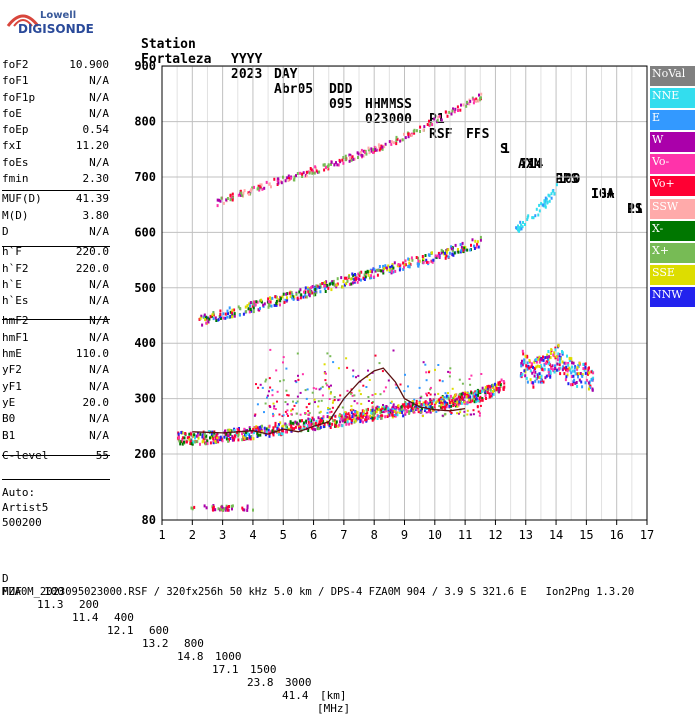 The image size is (700, 715). What do you see at coordinates (22, 522) in the screenshot?
I see `autoscale-line3: 500200` at bounding box center [22, 522].